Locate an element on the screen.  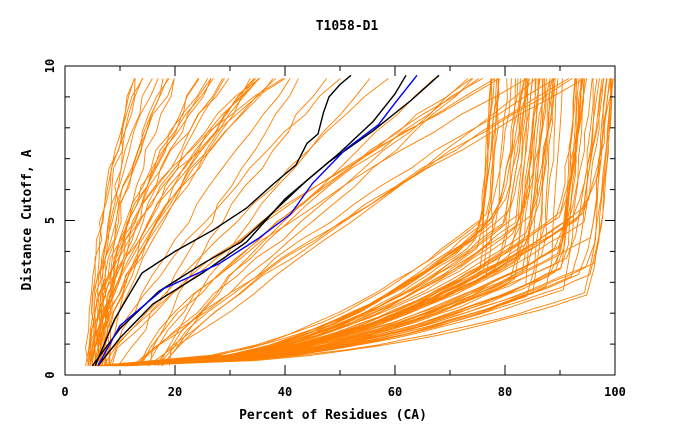
x-tick-label: 20 is located at coordinates (175, 392).